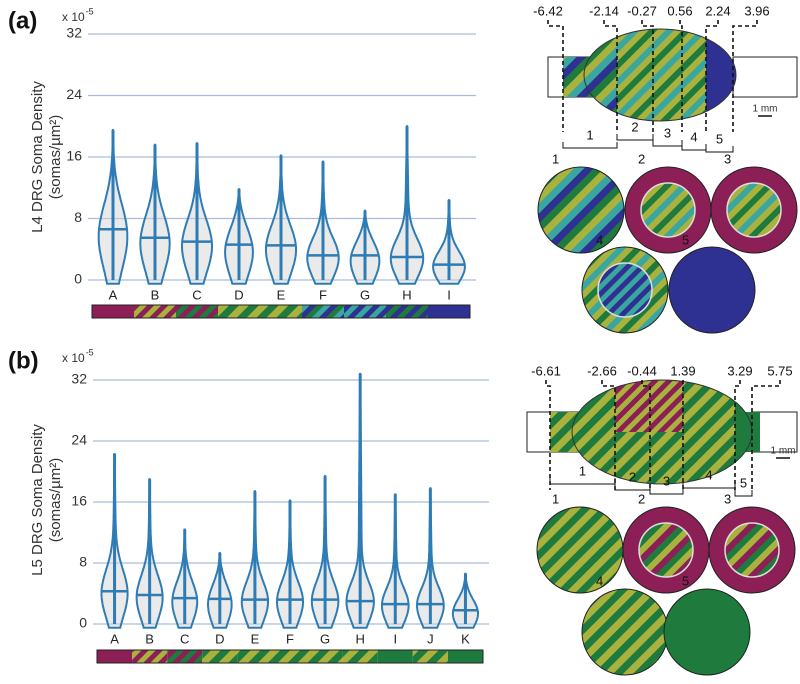  I want to click on y-axis-label: (somas/µm²), so click(55, 157).